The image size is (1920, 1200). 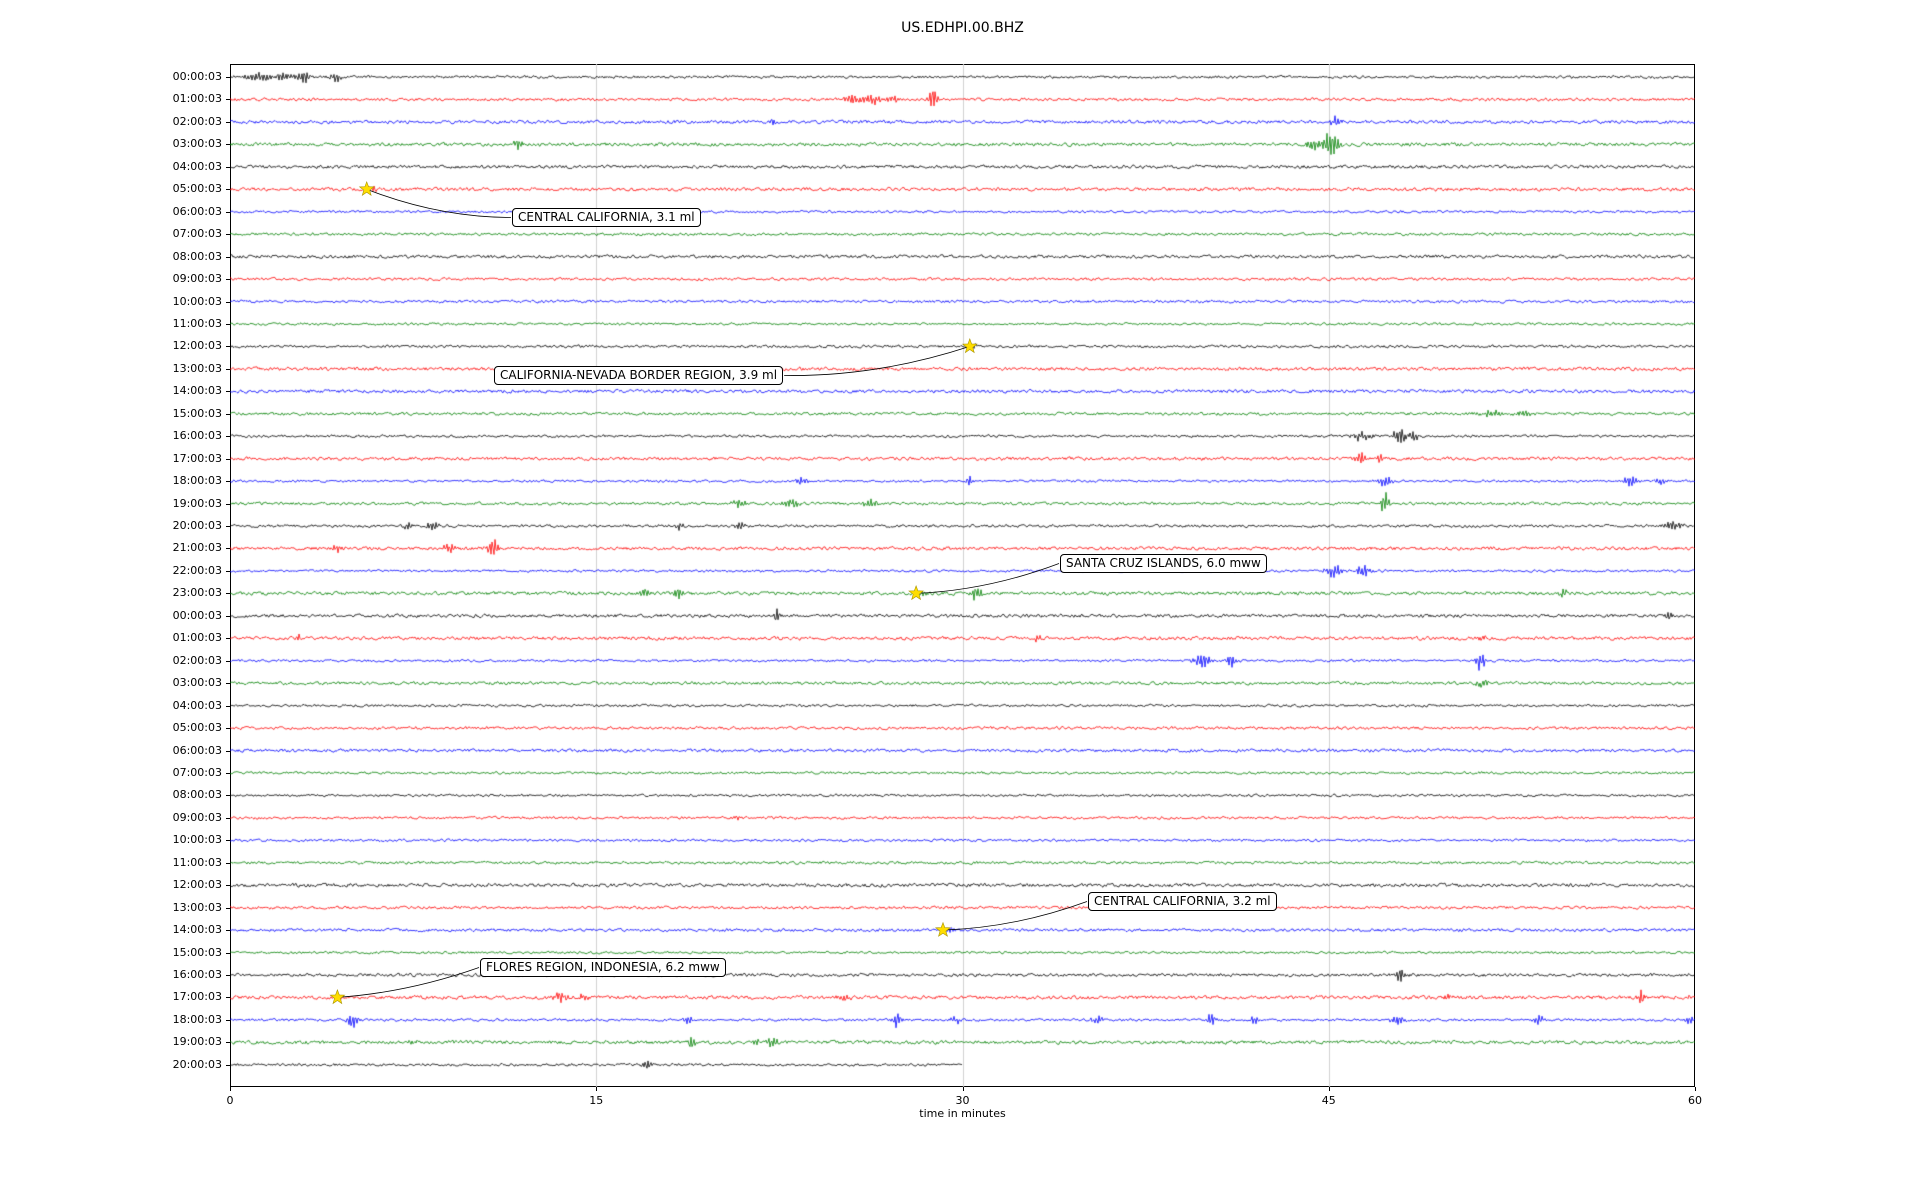 What do you see at coordinates (197, 593) in the screenshot?
I see `y-tick-label: 23:00:03` at bounding box center [197, 593].